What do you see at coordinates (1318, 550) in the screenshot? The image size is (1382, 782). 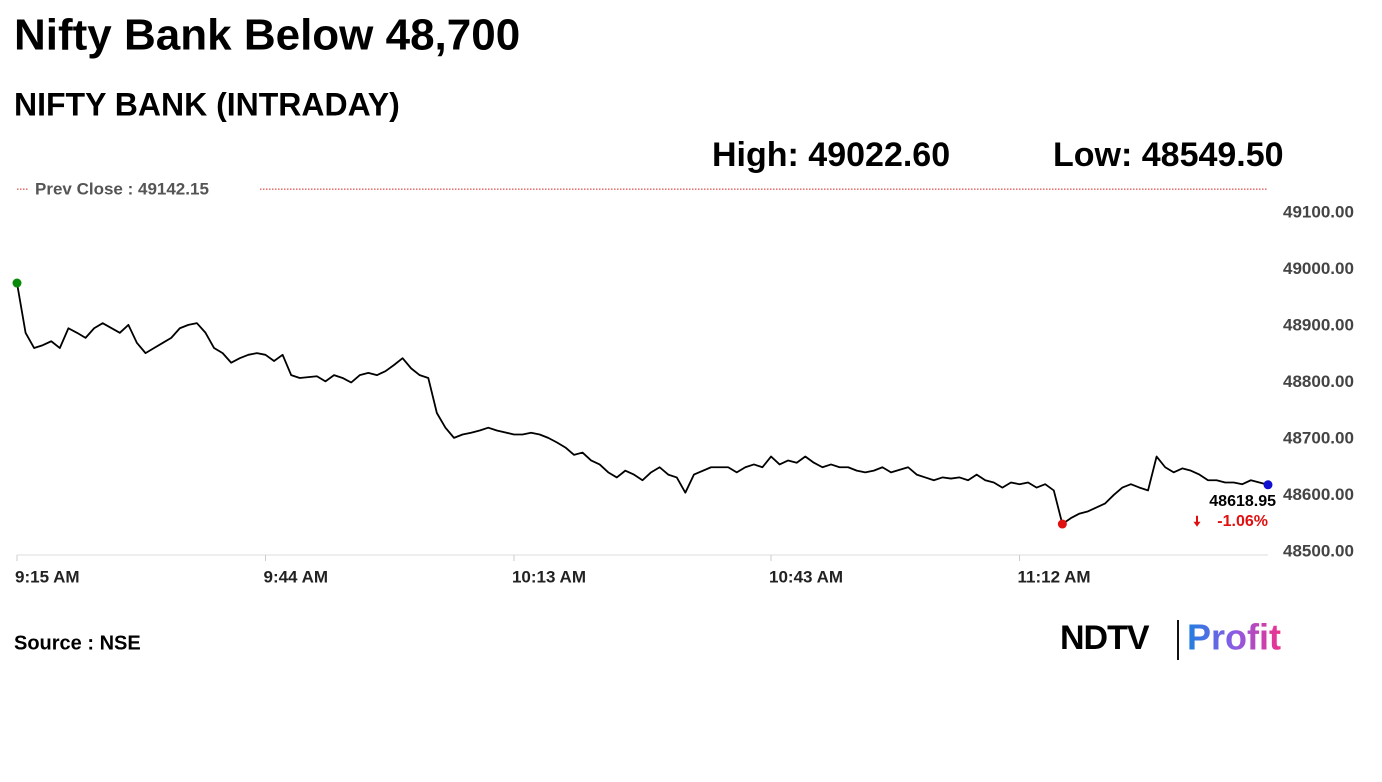 I see `y-tick-label: 48500.00` at bounding box center [1318, 550].